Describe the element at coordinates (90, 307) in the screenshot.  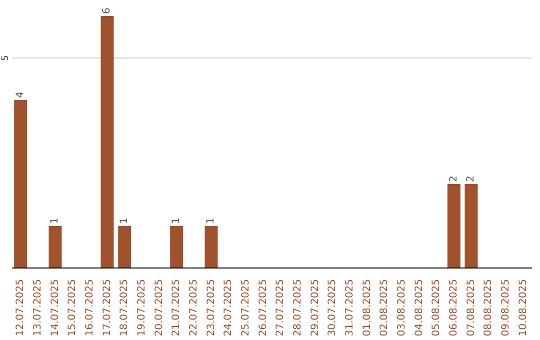
I see `x-tick-label: 16.07.2025` at that location.